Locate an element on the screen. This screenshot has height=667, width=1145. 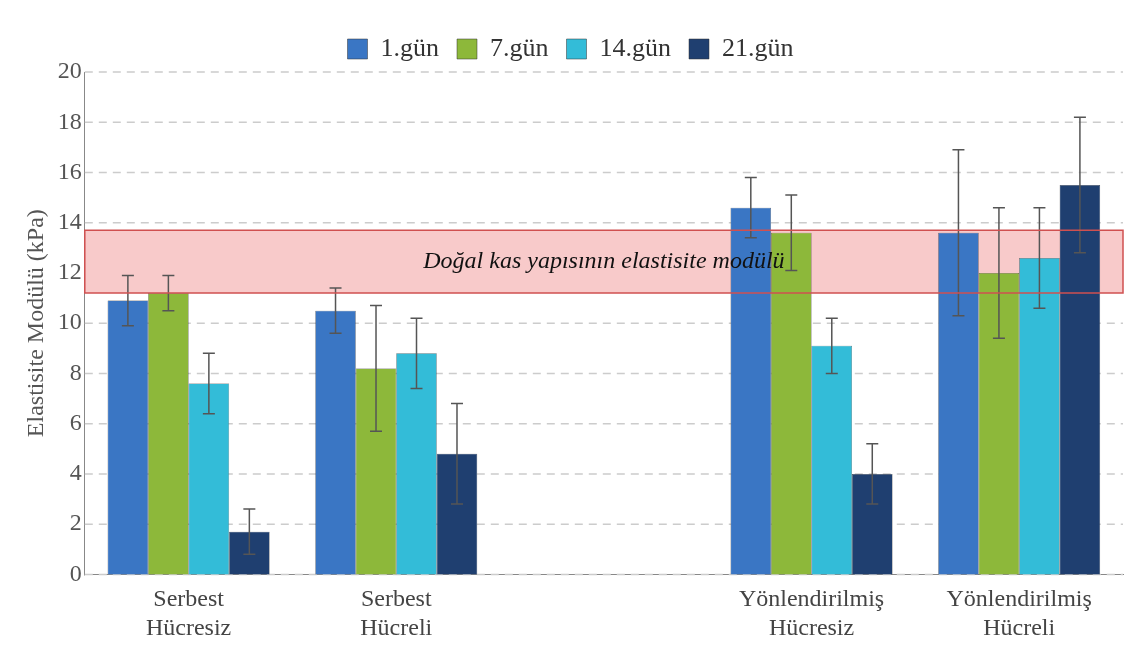
legend-label: 7.gün is located at coordinates (519, 47).